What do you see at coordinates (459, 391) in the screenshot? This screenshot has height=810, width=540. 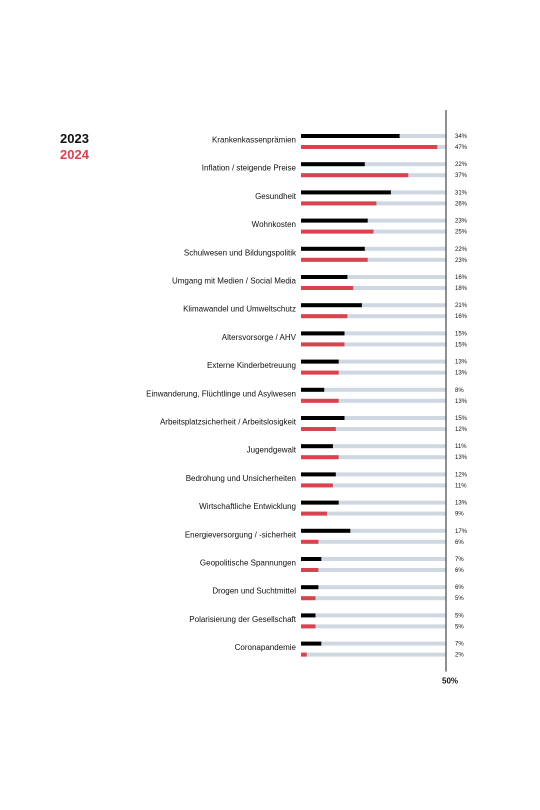 I see `value-label: 8%` at bounding box center [459, 391].